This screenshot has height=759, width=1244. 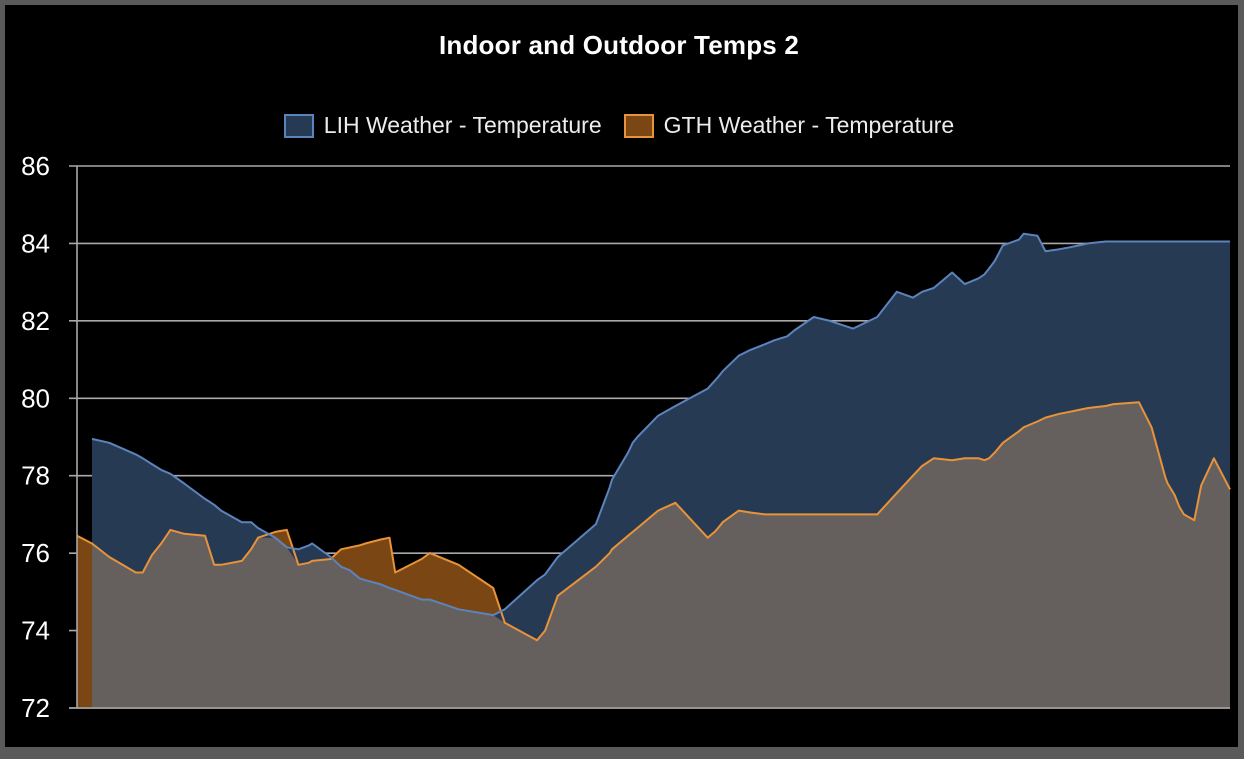 What do you see at coordinates (638, 125) in the screenshot?
I see `legend-swatch-gth` at bounding box center [638, 125].